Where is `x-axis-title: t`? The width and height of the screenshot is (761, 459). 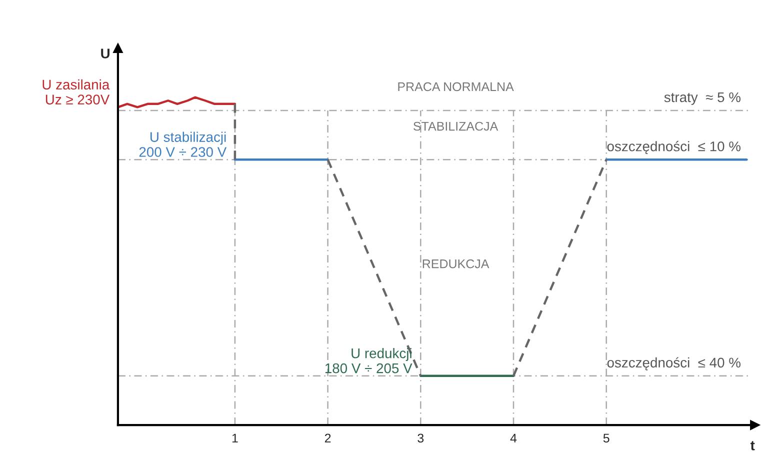 x-axis-title: t is located at coordinates (752, 445).